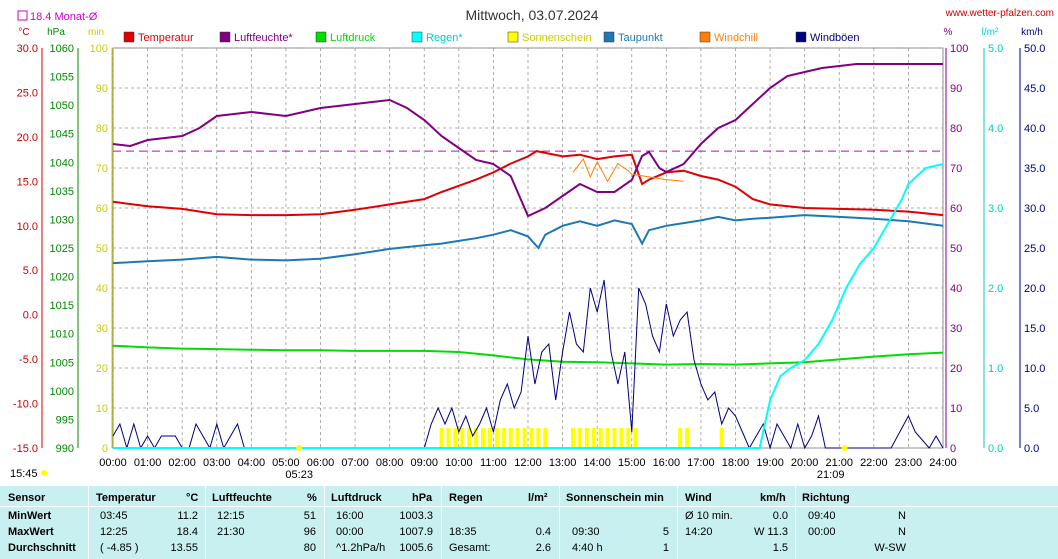 The width and height of the screenshot is (1058, 559). What do you see at coordinates (148, 463) in the screenshot?
I see `x-tick-label: 01:00` at bounding box center [148, 463].